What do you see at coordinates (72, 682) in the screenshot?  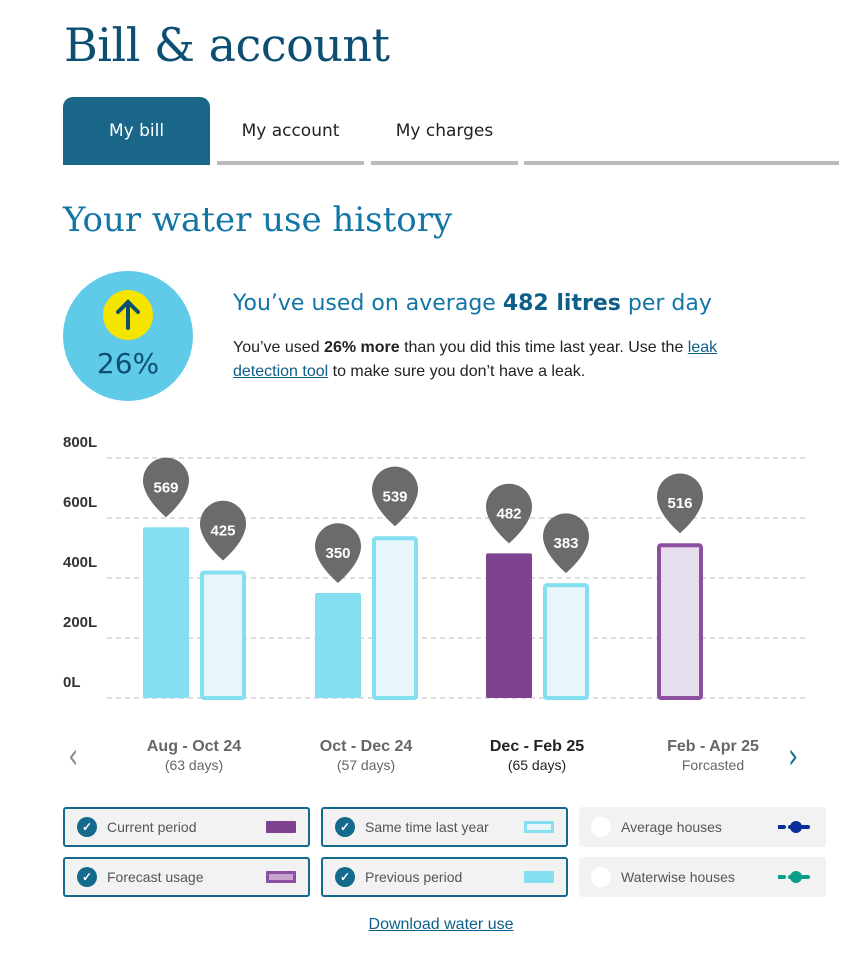 I see `y-tick-label: 0L` at bounding box center [72, 682].